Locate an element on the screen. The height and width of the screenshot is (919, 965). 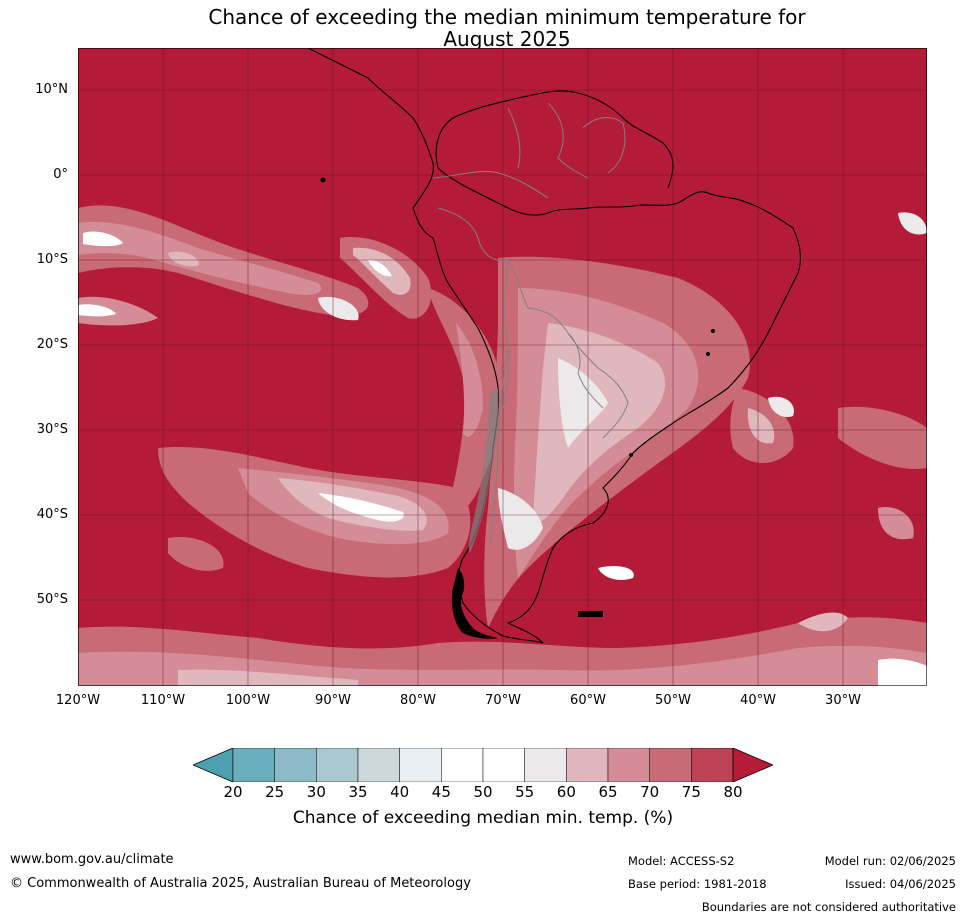
colorbar is located at coordinates (483, 765).